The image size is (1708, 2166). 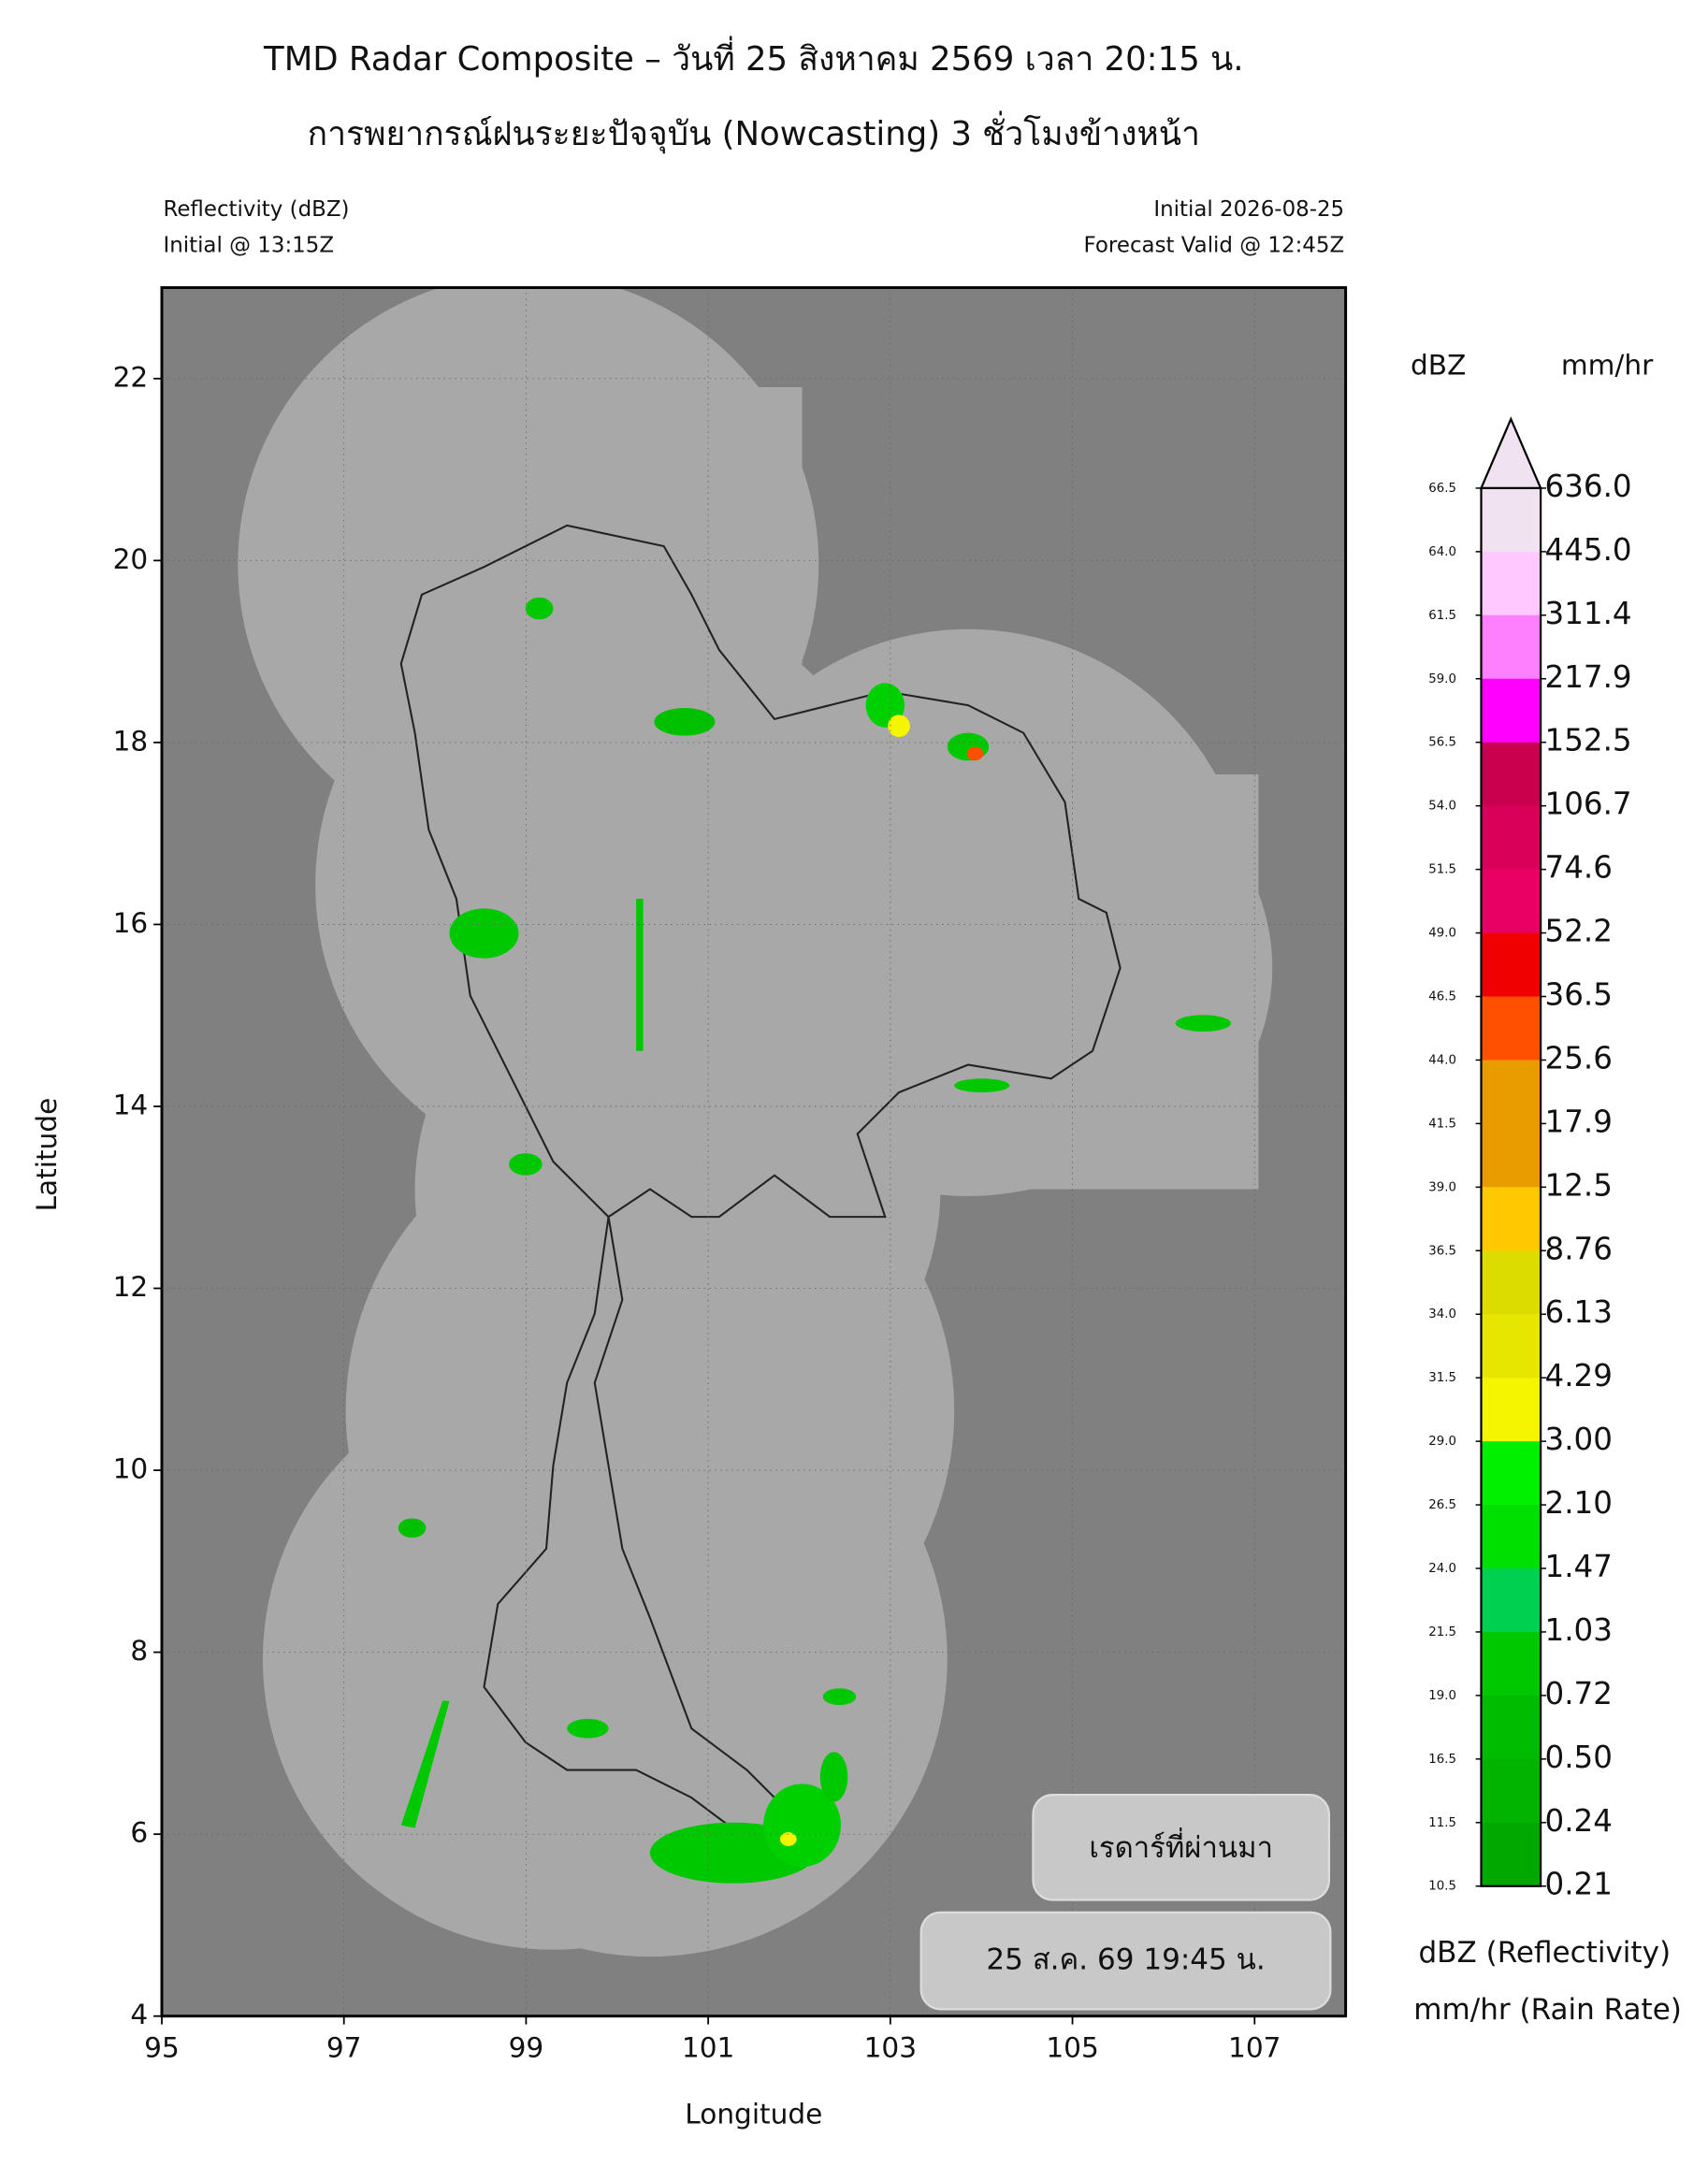 I want to click on dbz-level-label: 51.5, so click(x=1442, y=870).